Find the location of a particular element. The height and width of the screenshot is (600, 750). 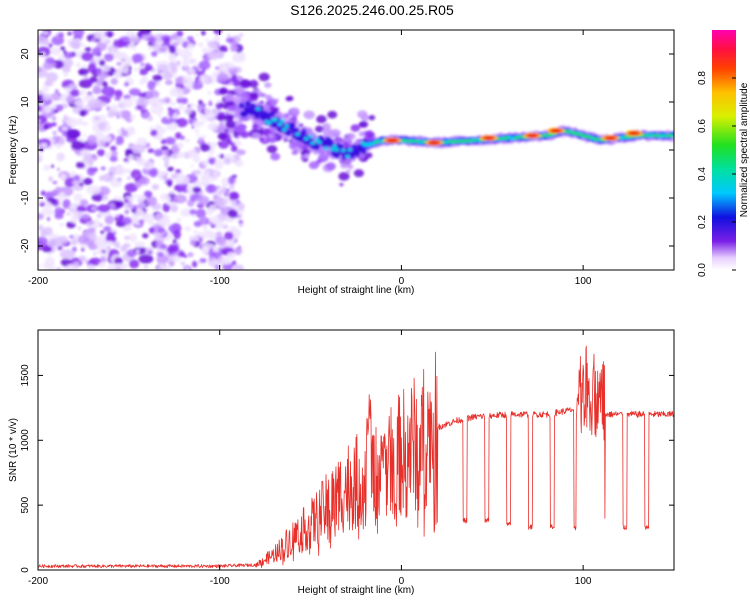

colorbar-ticks: 0.0 0.2 0.4 0.6 0.8 is located at coordinates (716, 174).